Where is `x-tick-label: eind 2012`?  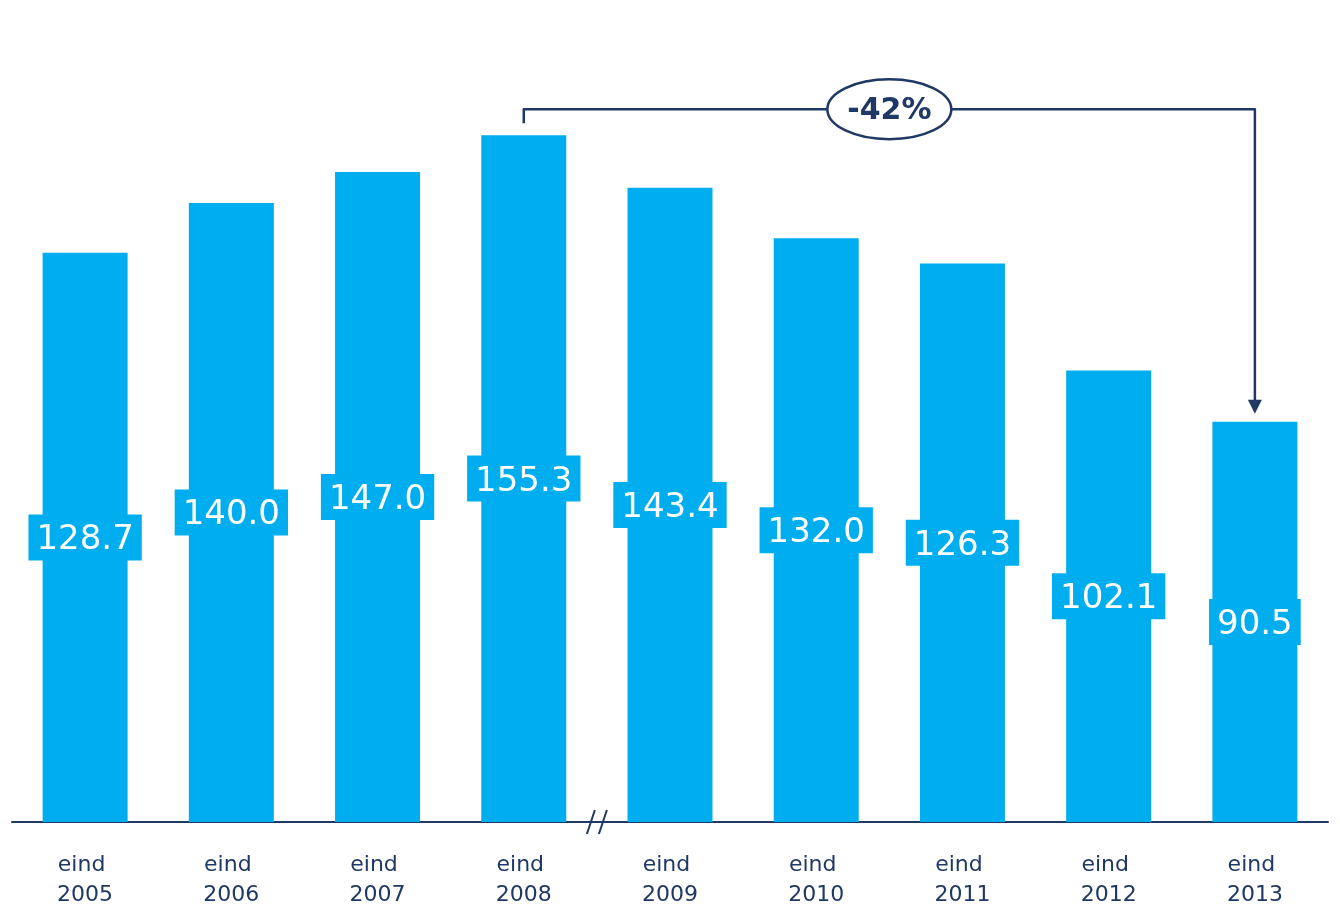
x-tick-label: eind 2012 is located at coordinates (1108, 878).